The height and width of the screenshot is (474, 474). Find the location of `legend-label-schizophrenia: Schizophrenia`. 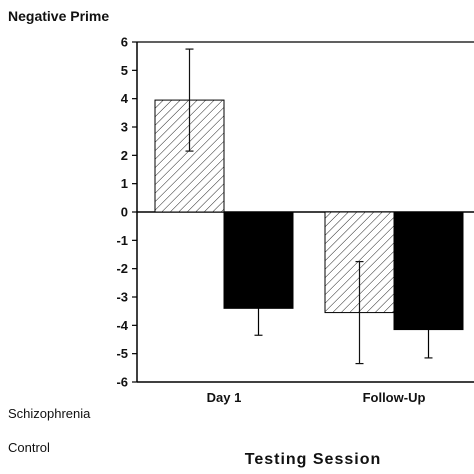

legend-label-schizophrenia: Schizophrenia is located at coordinates (49, 413).